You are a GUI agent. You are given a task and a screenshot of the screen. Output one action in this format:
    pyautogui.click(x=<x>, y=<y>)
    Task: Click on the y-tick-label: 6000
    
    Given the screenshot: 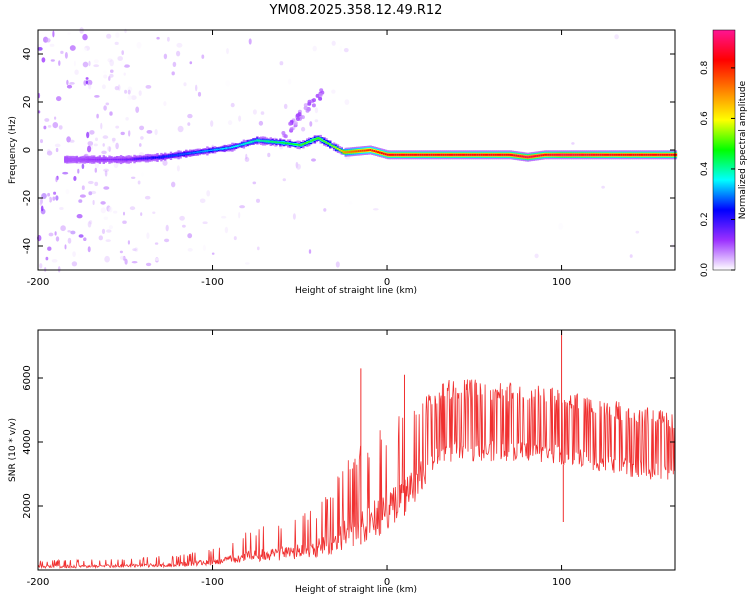 What is the action you would take?
    pyautogui.click(x=27, y=377)
    